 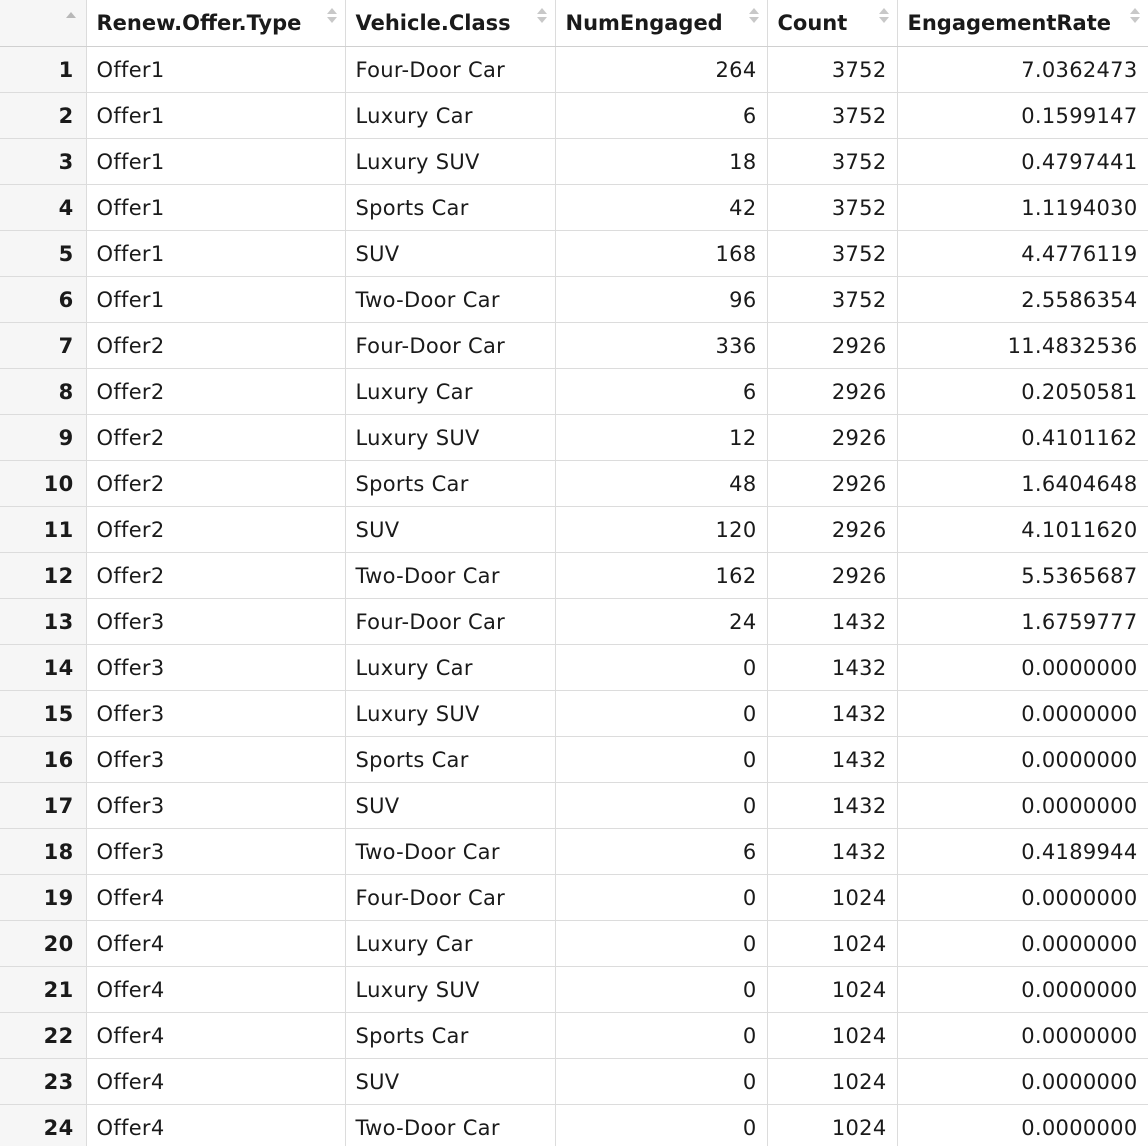 I want to click on cell-renew-offer-type: Offer1, so click(x=216, y=161).